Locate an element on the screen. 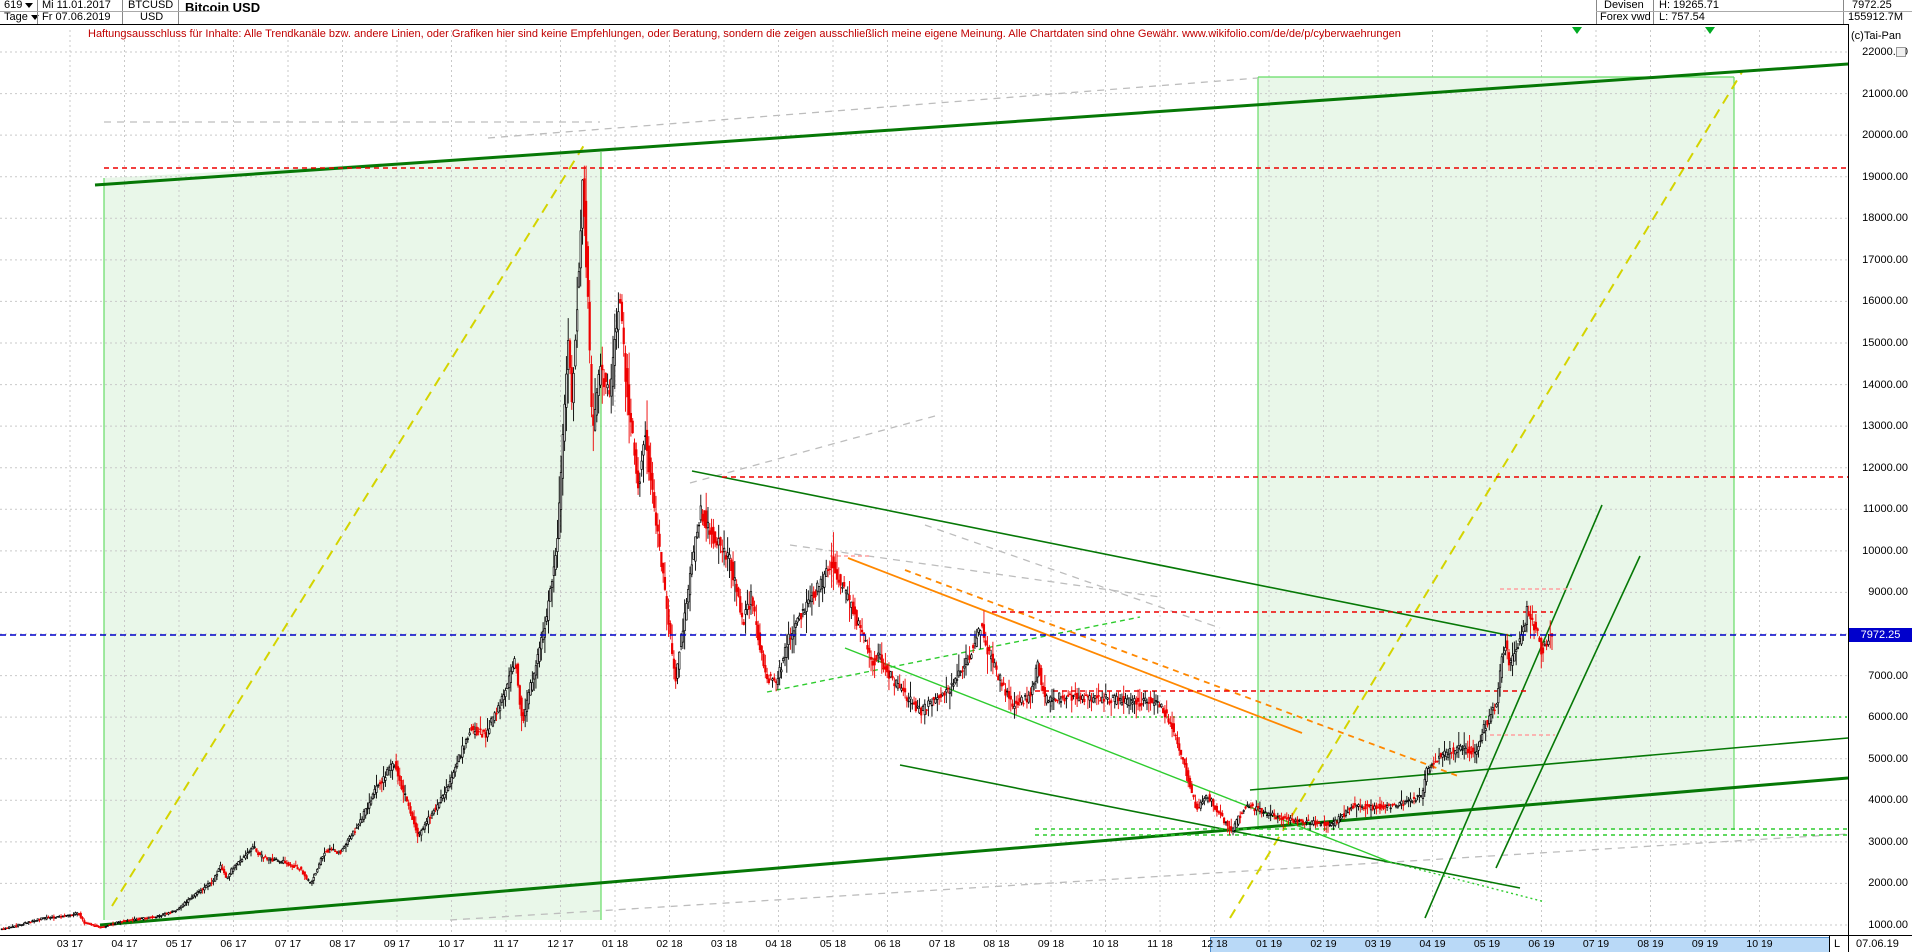 The height and width of the screenshot is (952, 1912). price-tick-label: 7000.00 is located at coordinates (1888, 675).